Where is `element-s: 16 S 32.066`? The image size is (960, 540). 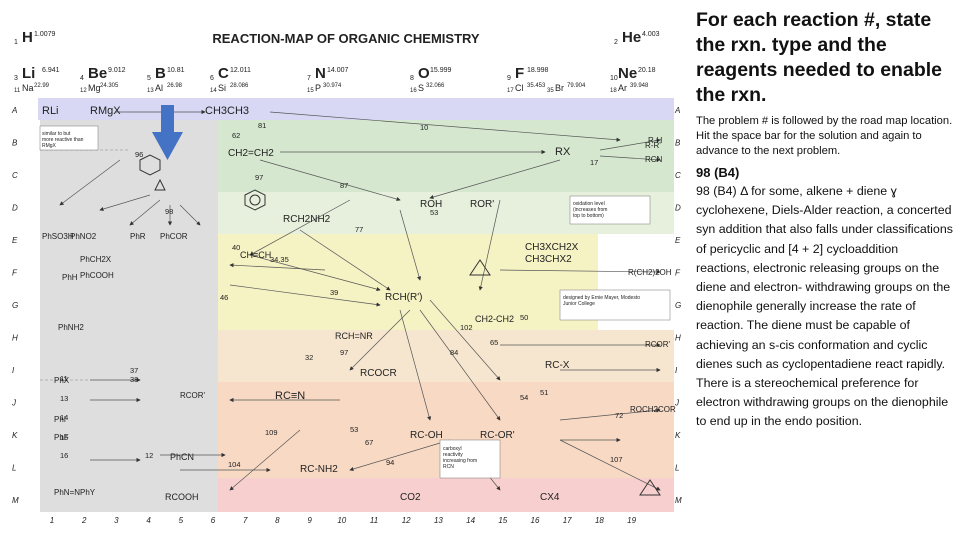
element-s: 16 S 32.066 is located at coordinates (427, 88).